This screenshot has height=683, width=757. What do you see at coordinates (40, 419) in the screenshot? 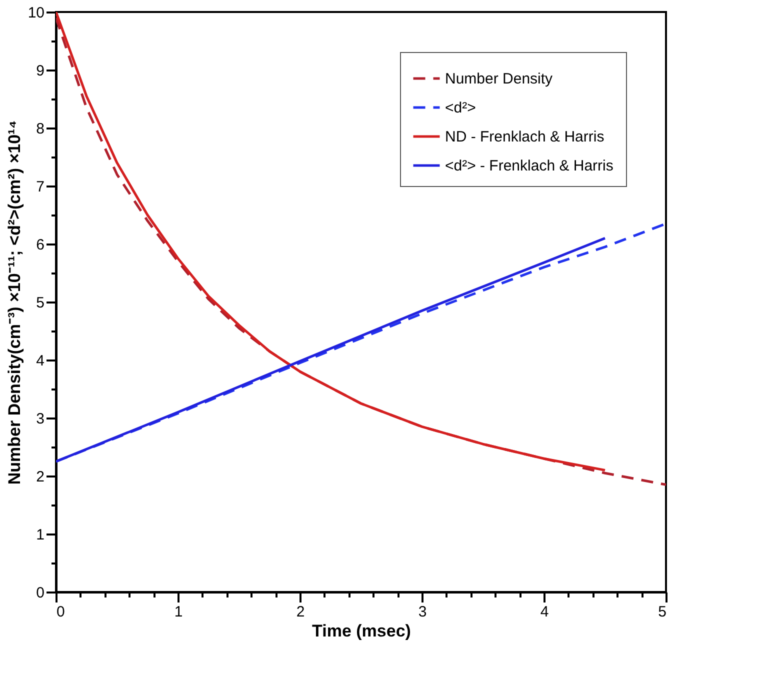
I see `y-tick-label: 3` at bounding box center [40, 419].